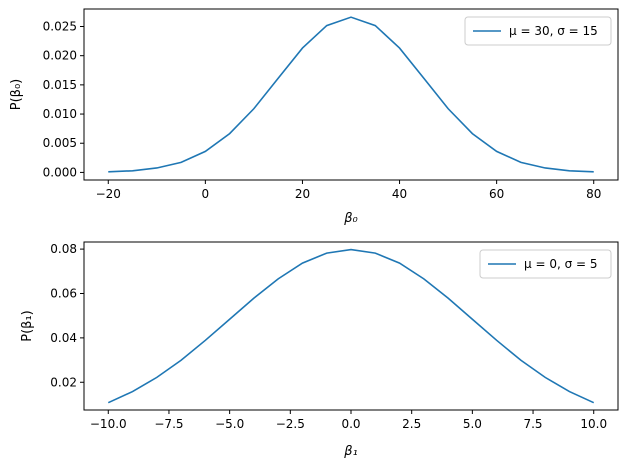  What do you see at coordinates (108, 194) in the screenshot?
I see `x-tick-label: −20` at bounding box center [108, 194].